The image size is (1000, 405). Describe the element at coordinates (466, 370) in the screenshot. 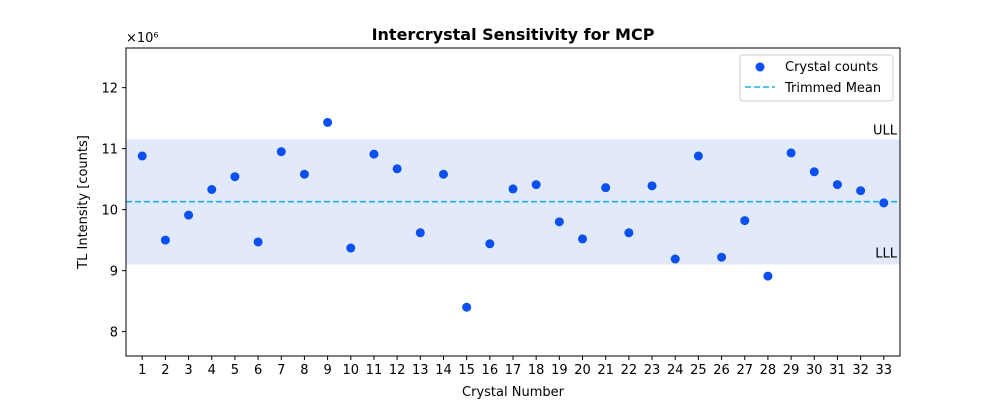

I see `x-tick-label: 15` at that location.